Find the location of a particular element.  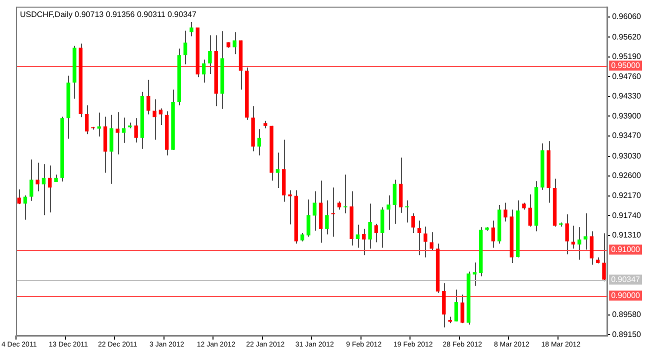

y-tick-label: 0.96060 is located at coordinates (627, 17).